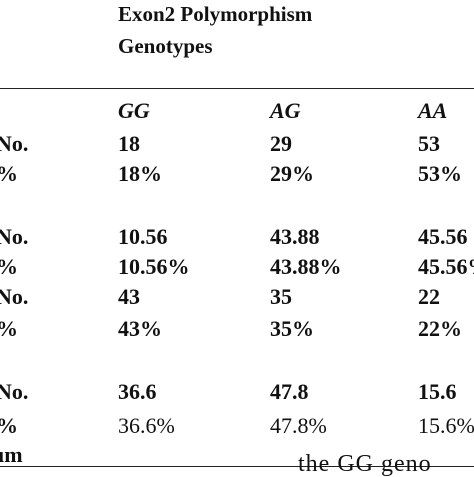 The width and height of the screenshot is (474, 477). Describe the element at coordinates (281, 296) in the screenshot. I see `cell: 35` at that location.